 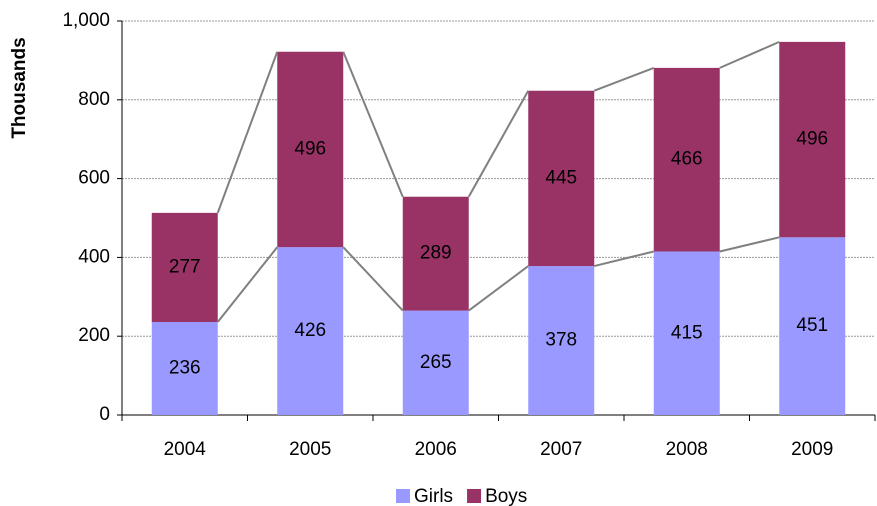 I want to click on x-tick-label: 2006, so click(x=436, y=449).